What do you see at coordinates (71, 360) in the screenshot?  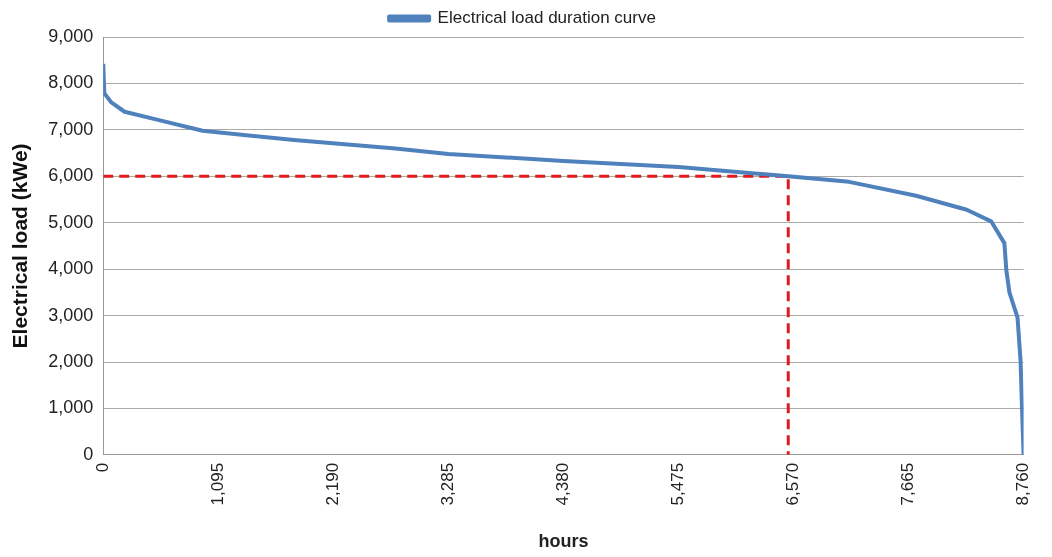 I see `y-tick-label: 2,000` at bounding box center [71, 360].